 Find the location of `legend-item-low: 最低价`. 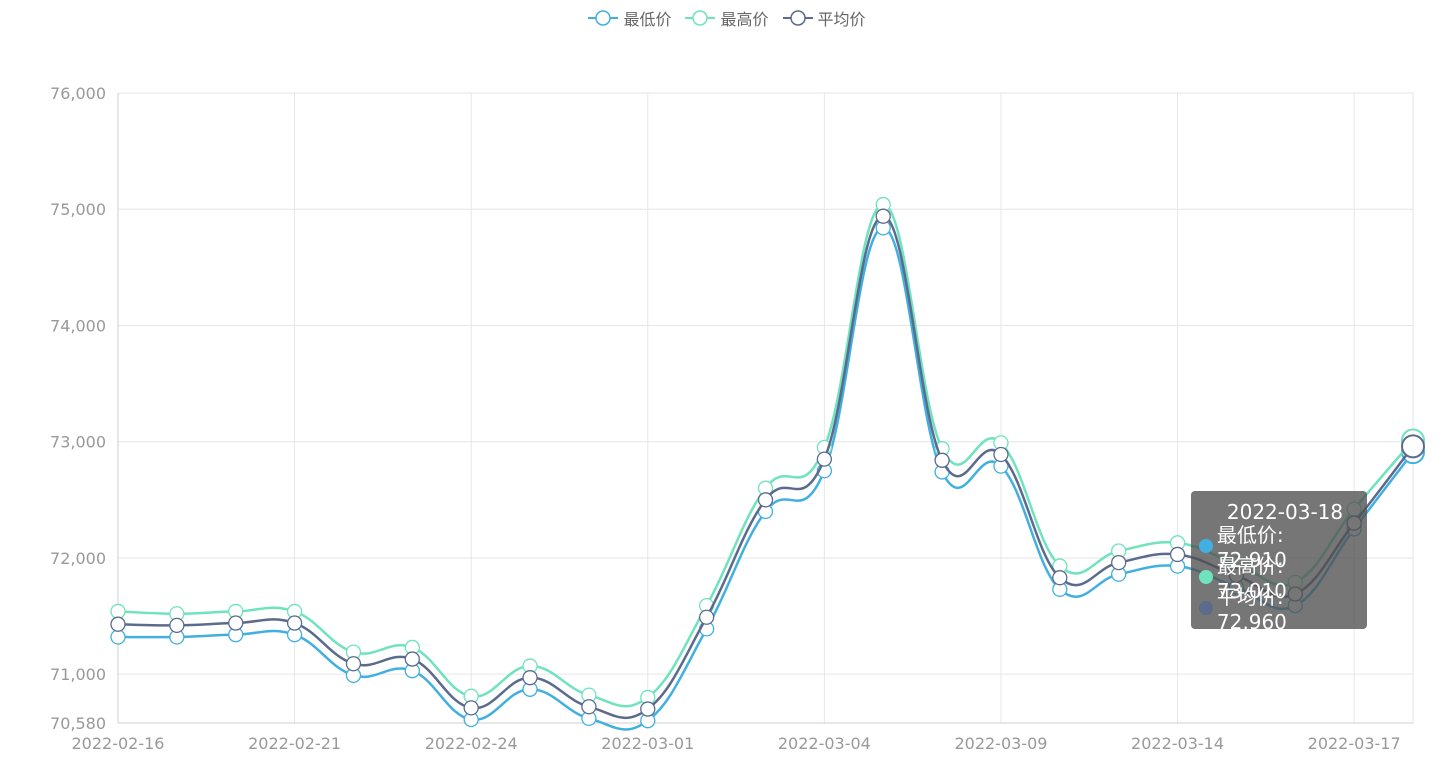

legend-item-low: 最低价 is located at coordinates (629, 18).